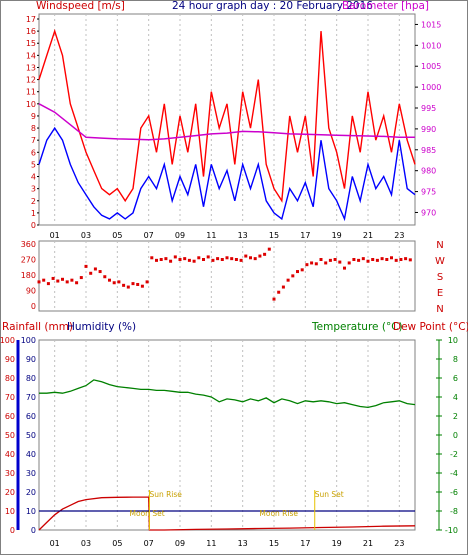 The height and width of the screenshot is (555, 468). I want to click on wind-tick-label: 3, so click(33, 189).